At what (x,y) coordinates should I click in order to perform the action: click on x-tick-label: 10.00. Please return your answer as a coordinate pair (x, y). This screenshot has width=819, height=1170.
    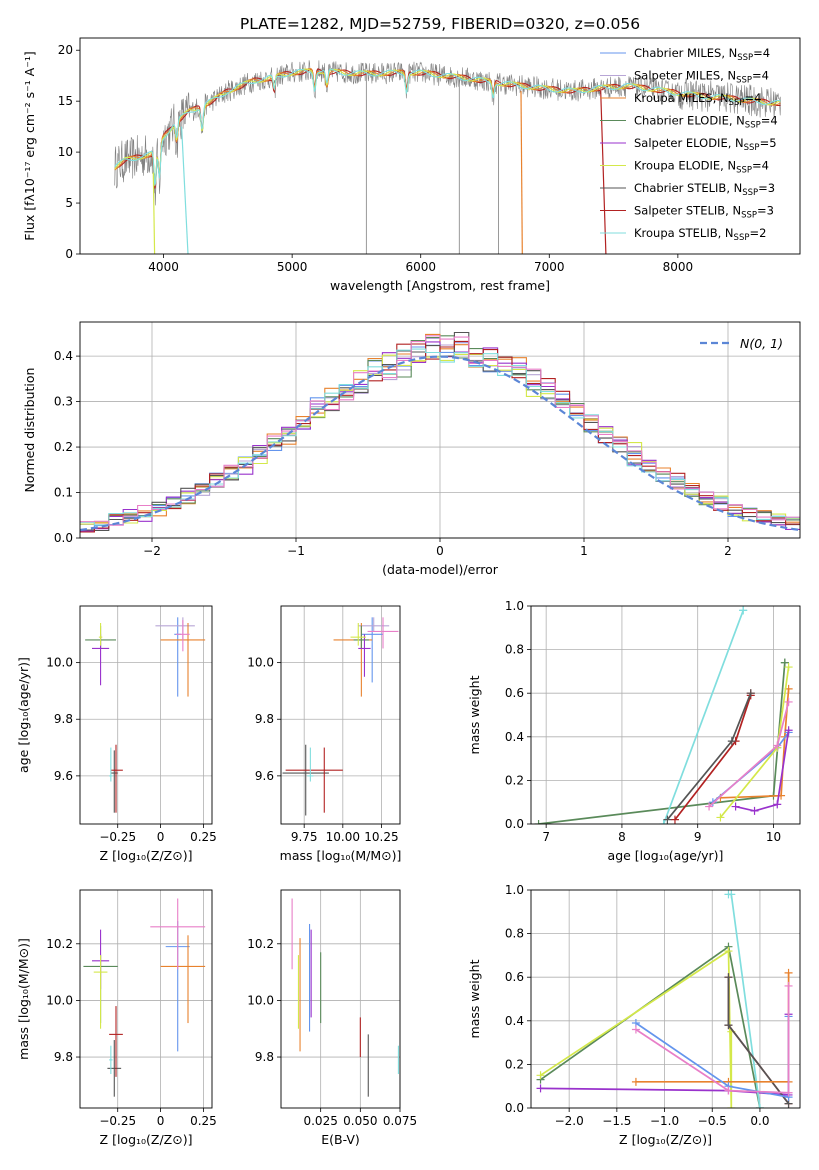
    Looking at the image, I should click on (343, 837).